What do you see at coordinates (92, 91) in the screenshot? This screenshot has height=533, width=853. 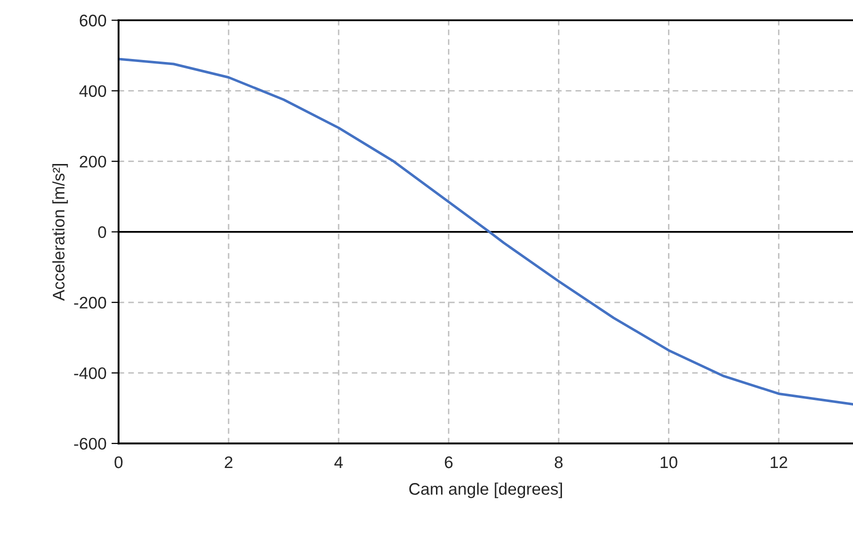 I see `y-tick-label: 400` at bounding box center [92, 91].